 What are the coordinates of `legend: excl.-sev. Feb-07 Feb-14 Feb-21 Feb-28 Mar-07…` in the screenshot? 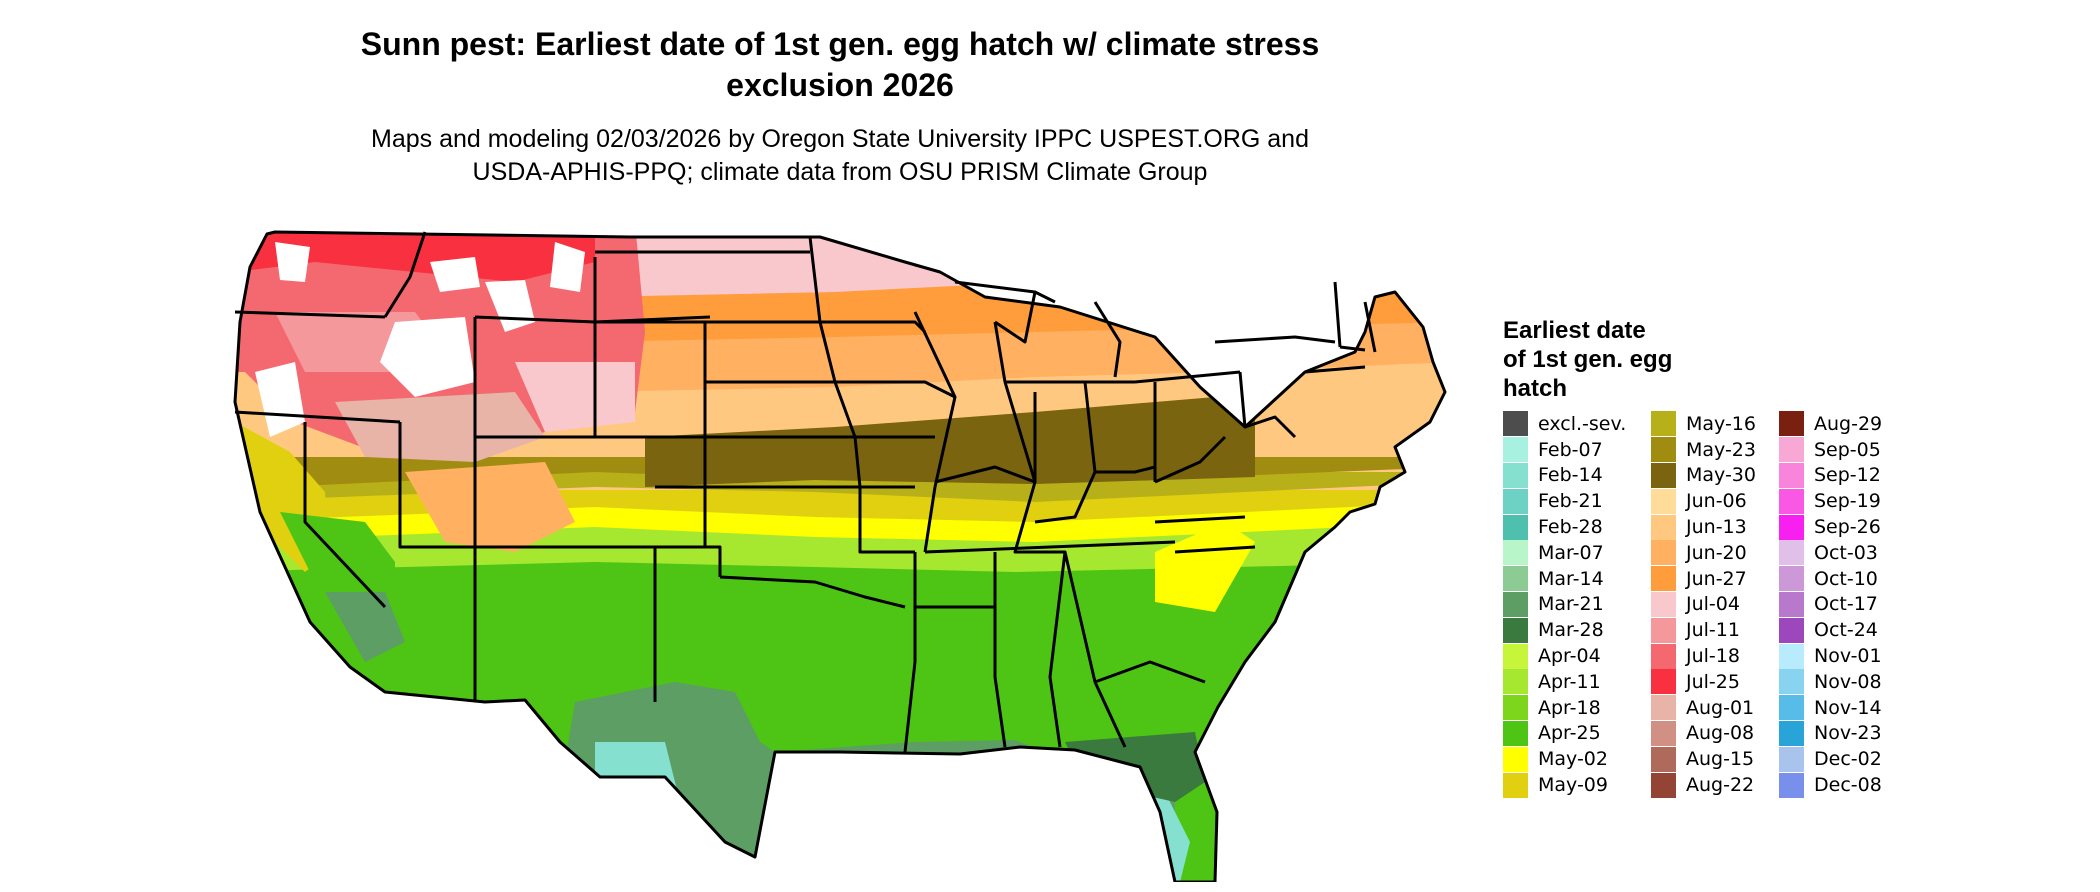 It's located at (1723, 611).